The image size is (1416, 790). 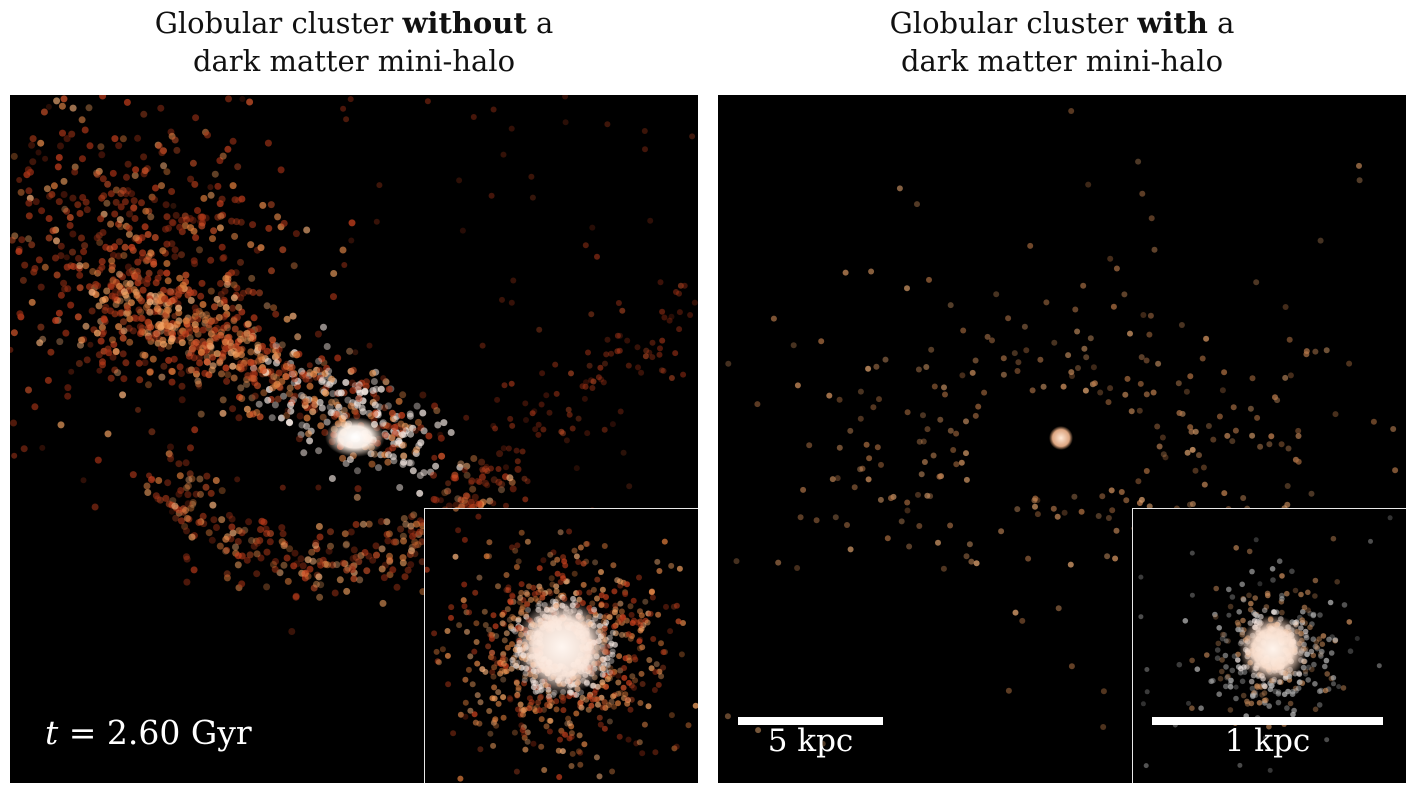 What do you see at coordinates (354, 61) in the screenshot?
I see `left-title-line2: dark matter mini-halo` at bounding box center [354, 61].